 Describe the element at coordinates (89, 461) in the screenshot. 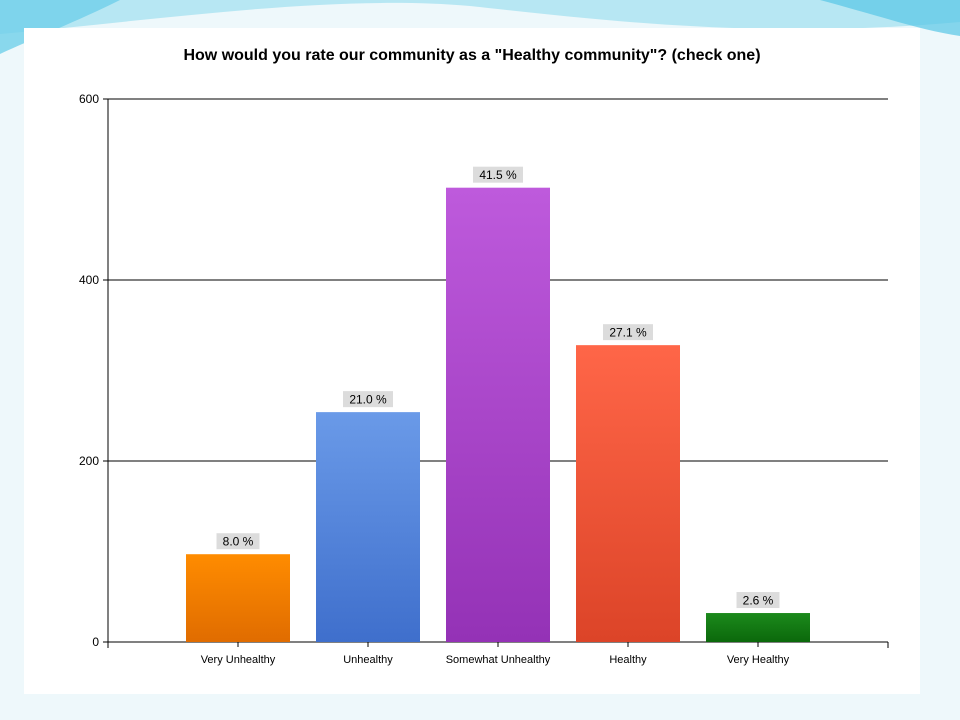

I see `y-tick-label: 200` at that location.